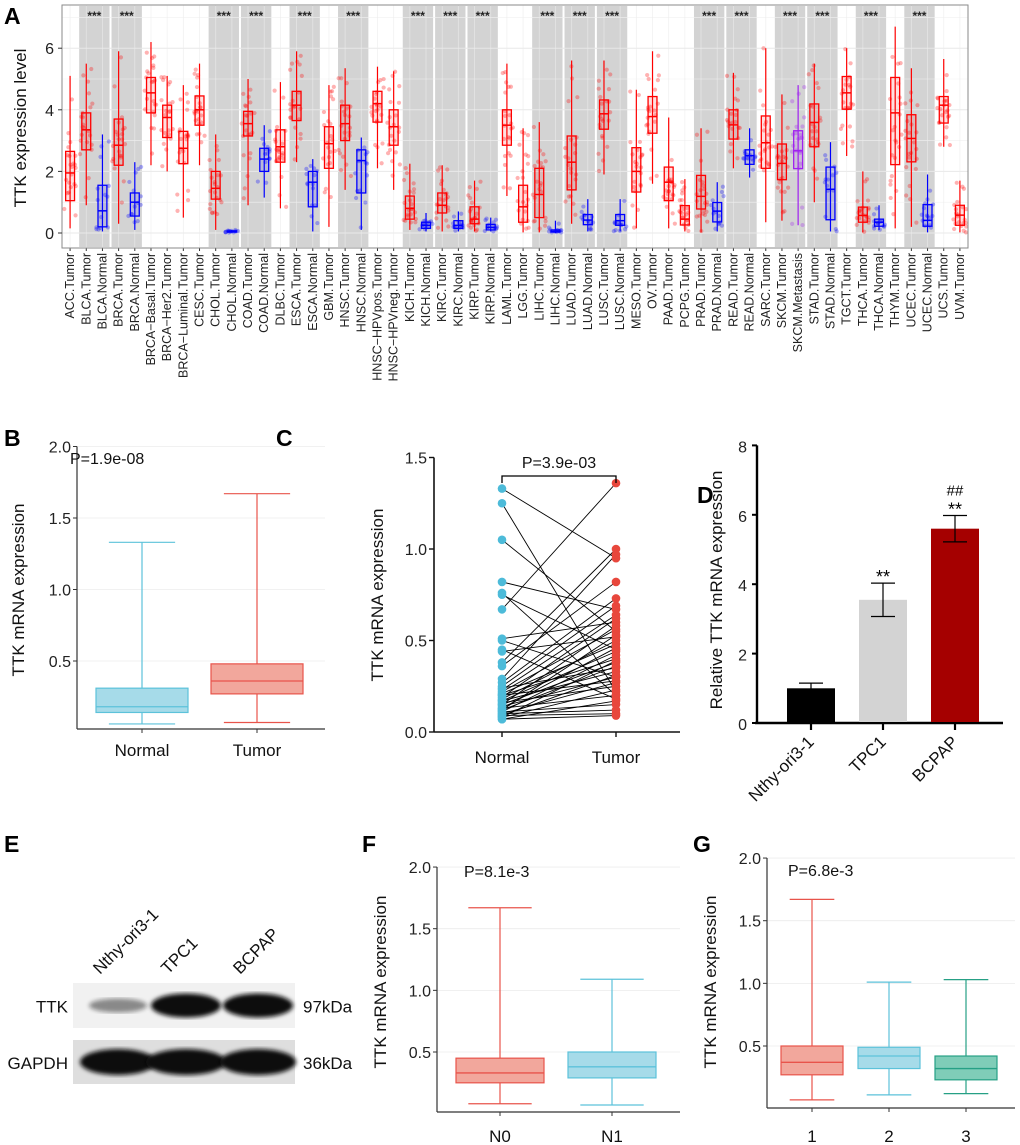  Describe the element at coordinates (616, 701) in the screenshot. I see `tumor-point` at that location.